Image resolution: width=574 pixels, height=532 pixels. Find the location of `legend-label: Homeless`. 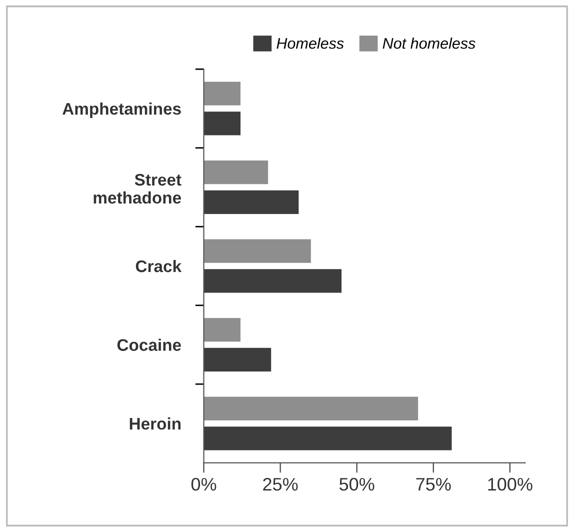

legend-label: Homeless is located at coordinates (310, 43).